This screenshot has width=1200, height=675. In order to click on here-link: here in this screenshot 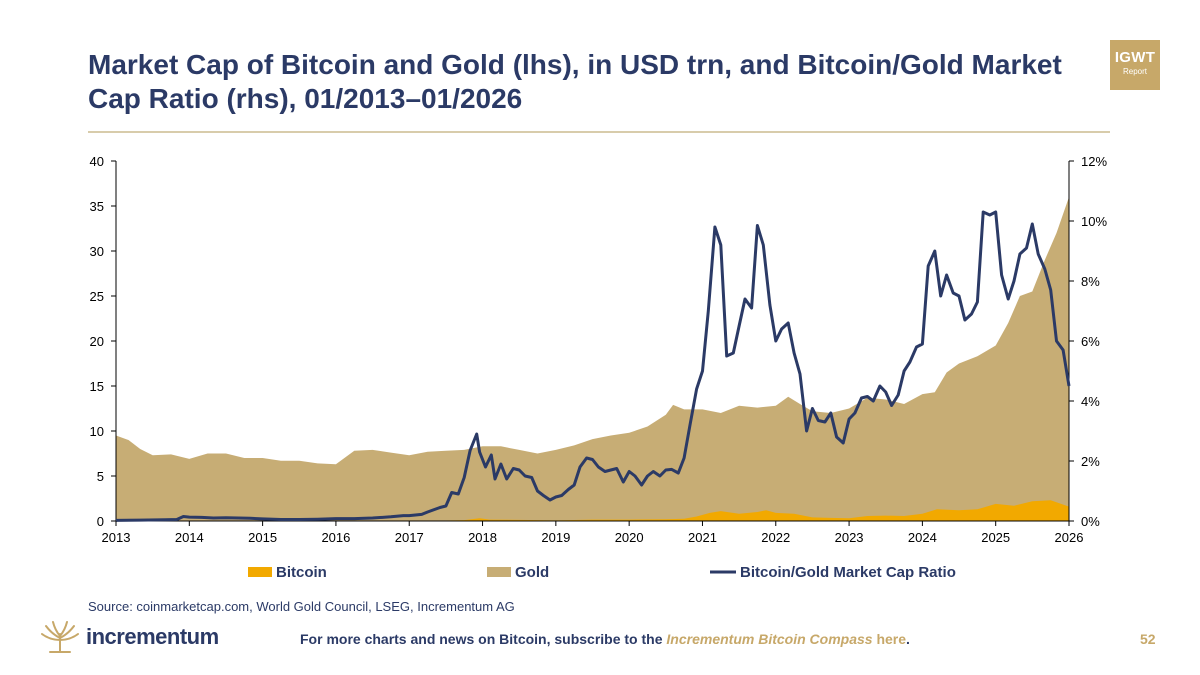, I will do `click(891, 639)`.